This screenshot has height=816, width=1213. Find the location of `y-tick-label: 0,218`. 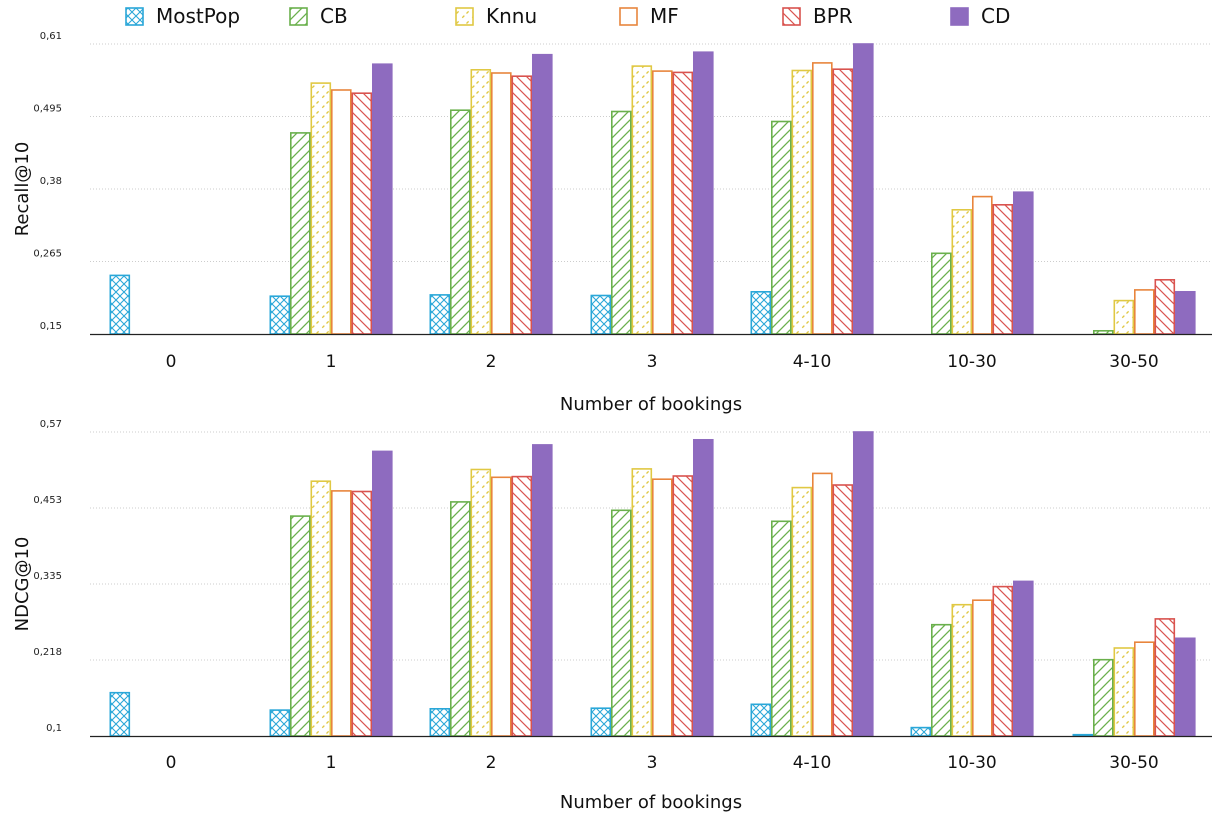

y-tick-label: 0,218 is located at coordinates (47, 652).